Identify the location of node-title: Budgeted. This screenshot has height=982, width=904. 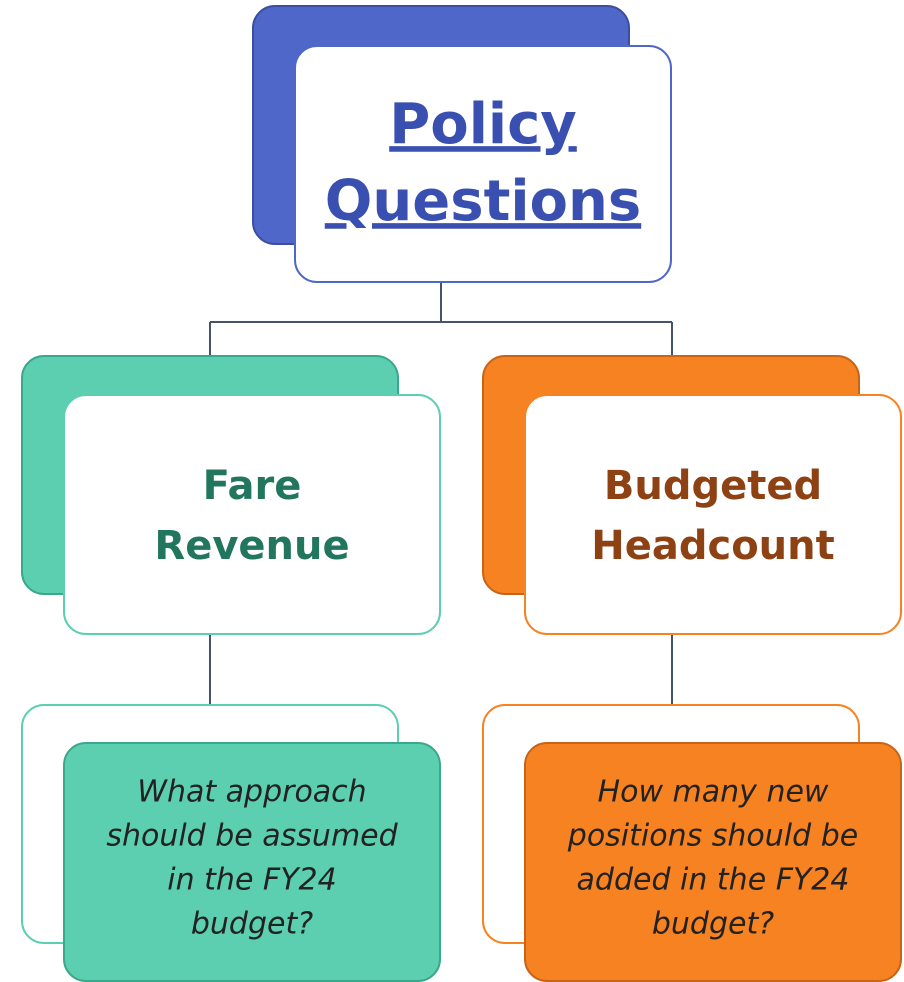
(713, 486).